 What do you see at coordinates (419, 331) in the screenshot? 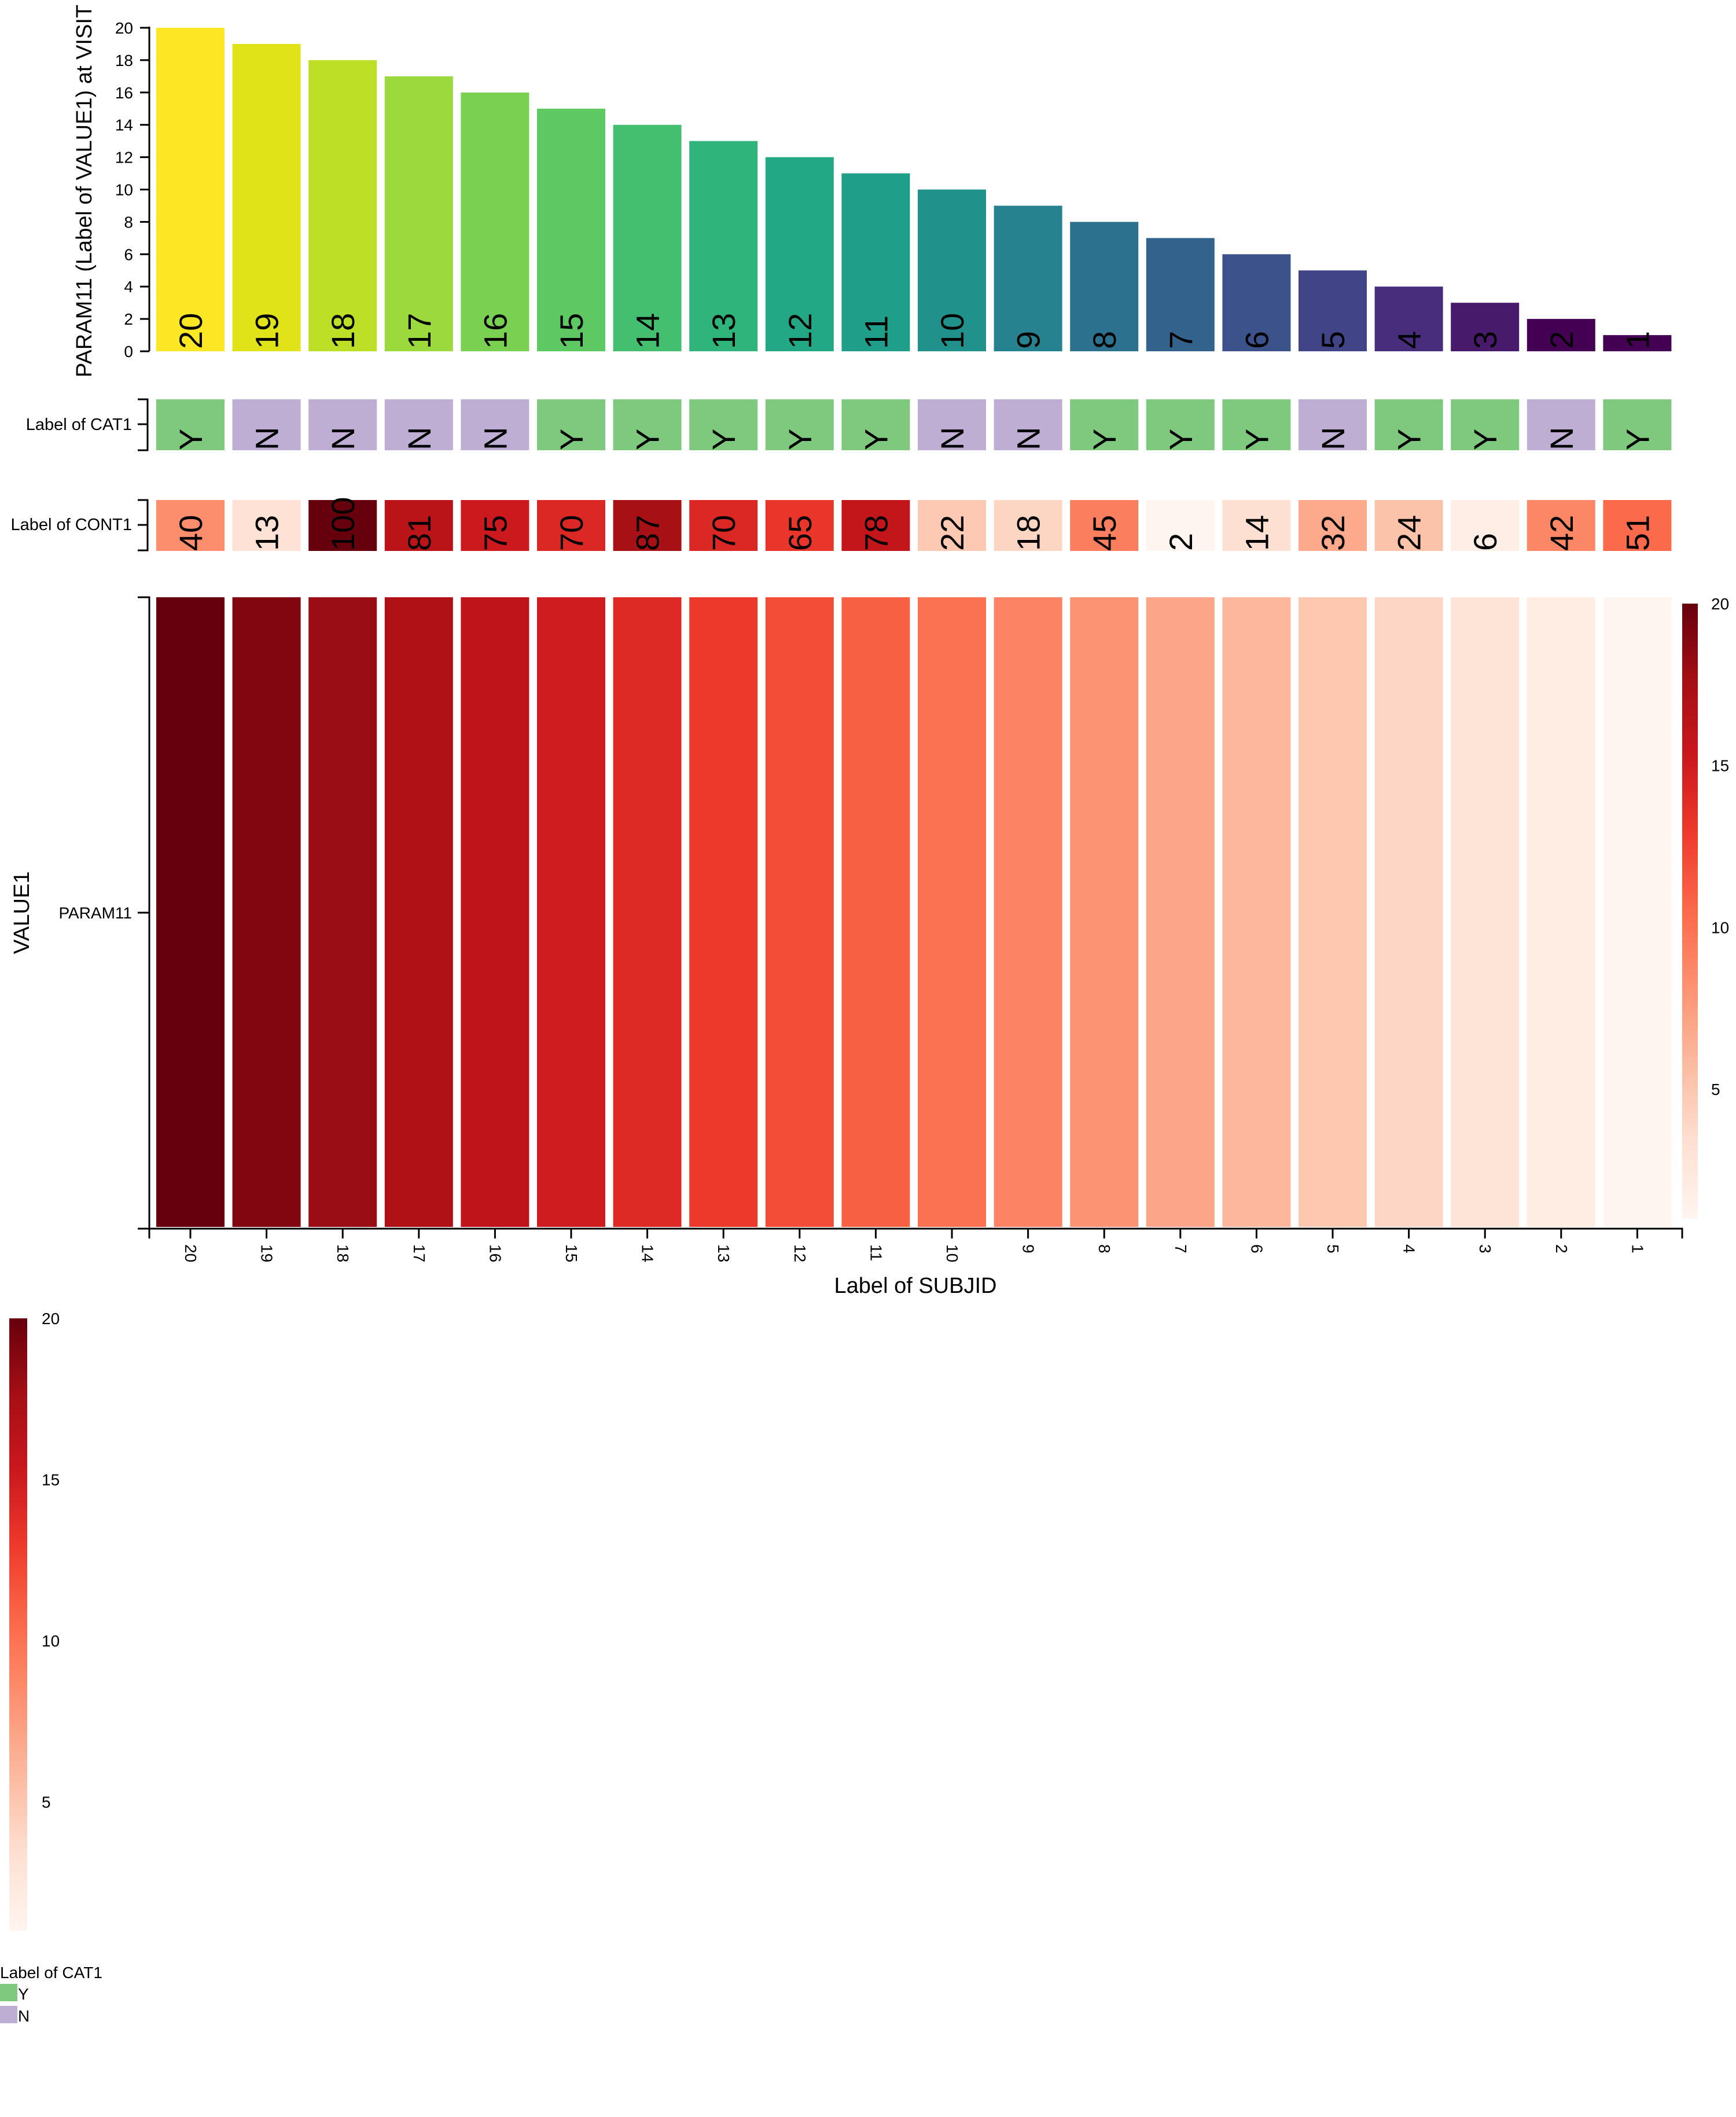
I see `bar-value-label: 17` at bounding box center [419, 331].